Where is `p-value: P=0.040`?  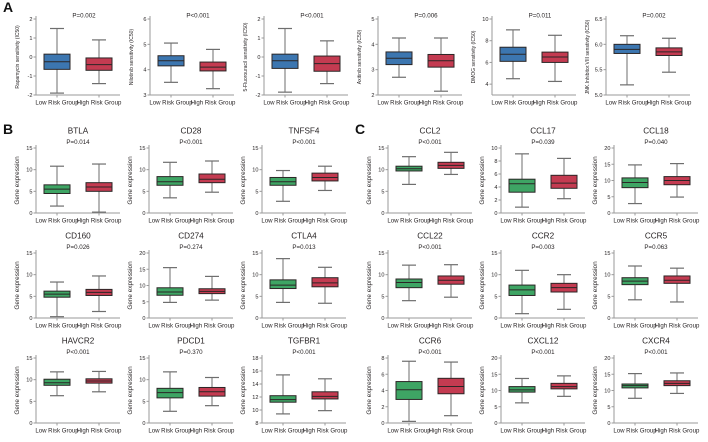
p-value: P=0.040 is located at coordinates (656, 142).